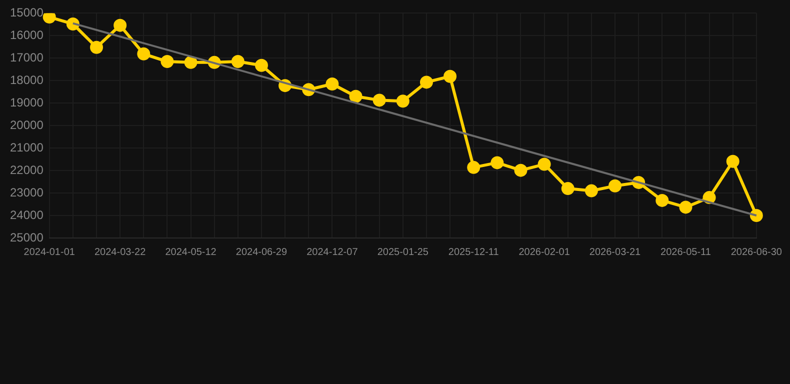 This screenshot has width=790, height=384. What do you see at coordinates (27, 57) in the screenshot?
I see `y-tick-label: 17000` at bounding box center [27, 57].